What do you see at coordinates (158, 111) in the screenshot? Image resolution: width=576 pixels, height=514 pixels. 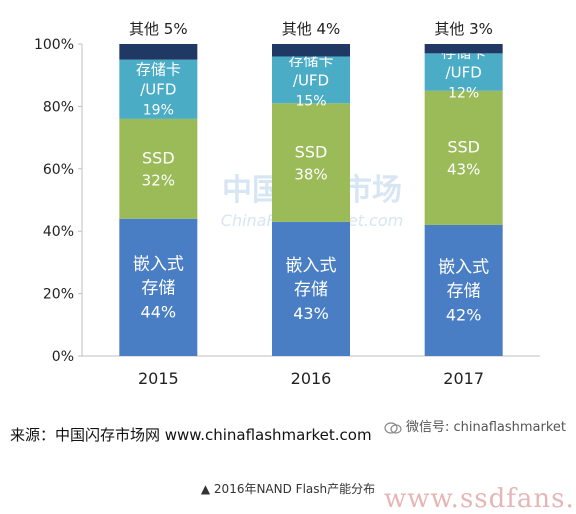 I see `data-label: 19%` at bounding box center [158, 111].